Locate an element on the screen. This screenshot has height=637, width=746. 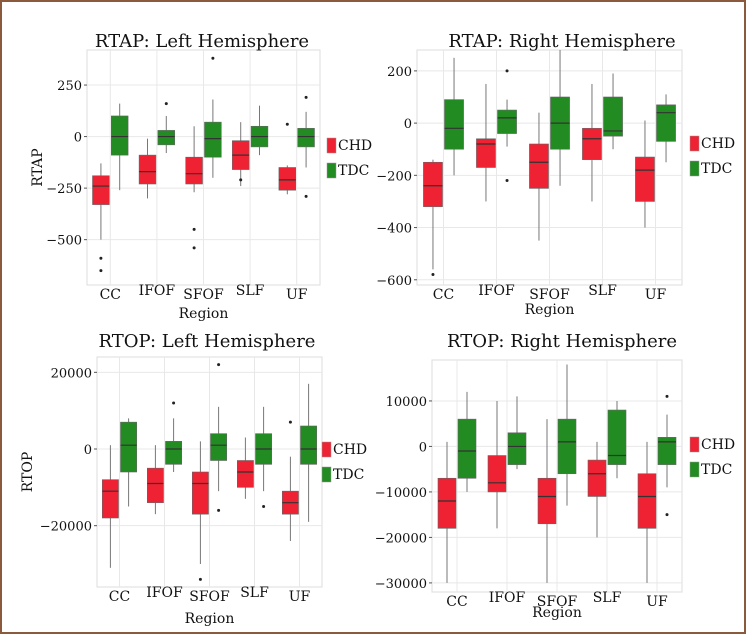
chart-title: RTAP: Right Hemisphere is located at coordinates (561, 41).